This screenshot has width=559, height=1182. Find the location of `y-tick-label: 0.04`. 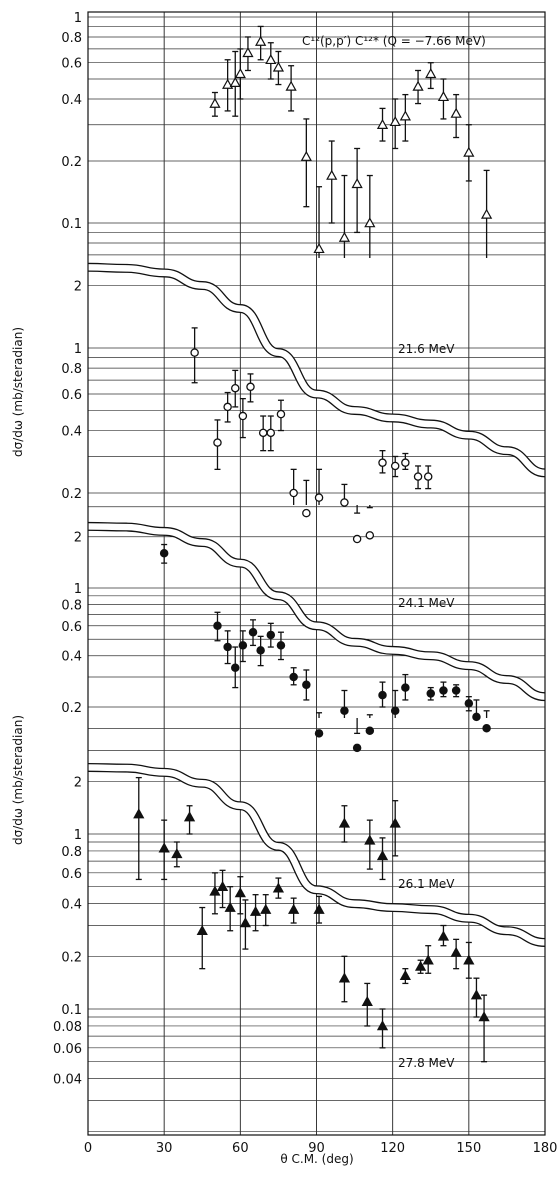

y-tick-label: 0.04 is located at coordinates (67, 1080).